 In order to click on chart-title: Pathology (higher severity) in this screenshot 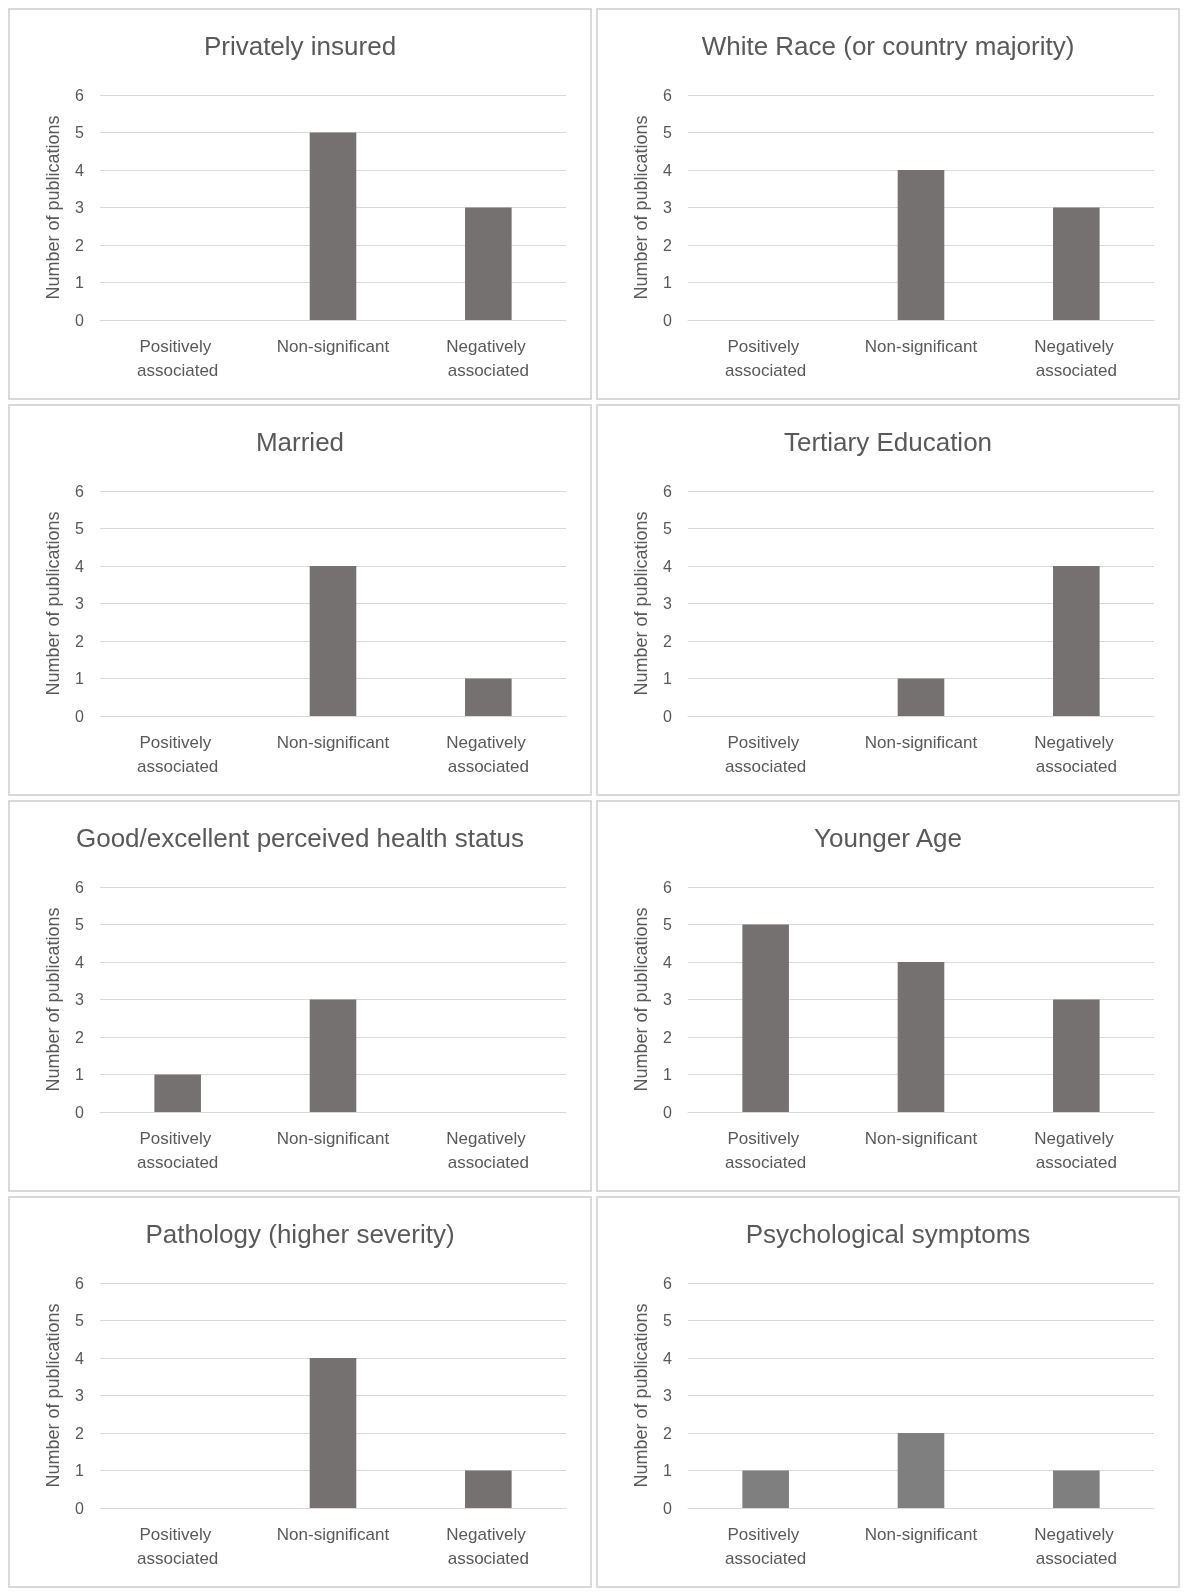, I will do `click(300, 1234)`.